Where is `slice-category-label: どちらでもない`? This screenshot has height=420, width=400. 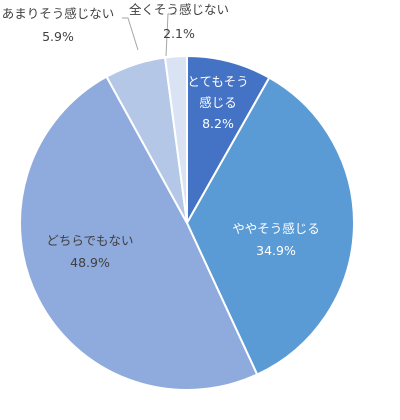 slice-category-label: どちらでもない is located at coordinates (89, 240).